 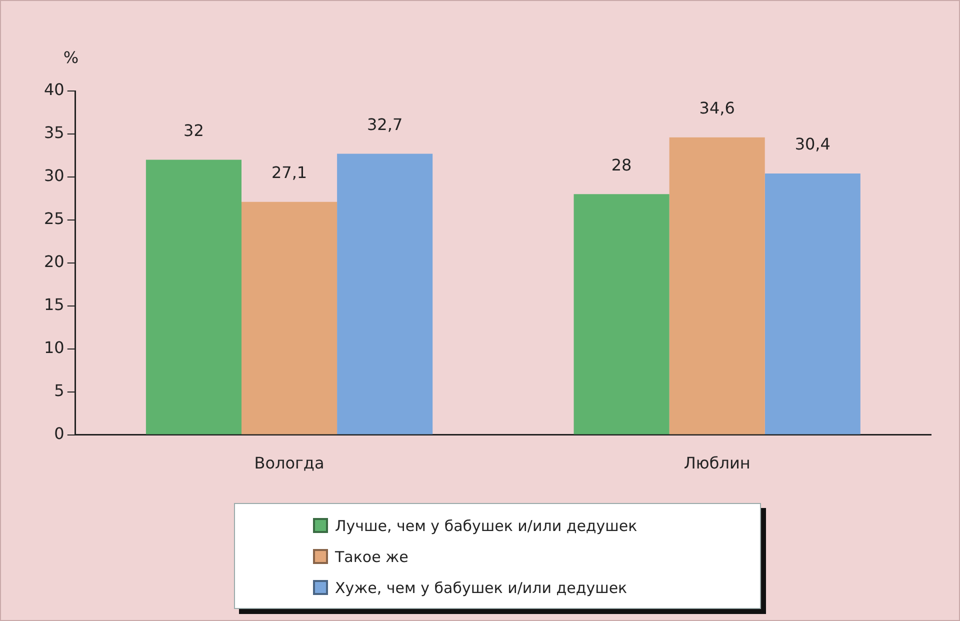 What do you see at coordinates (54, 348) in the screenshot?
I see `y-tick-label: 10` at bounding box center [54, 348].